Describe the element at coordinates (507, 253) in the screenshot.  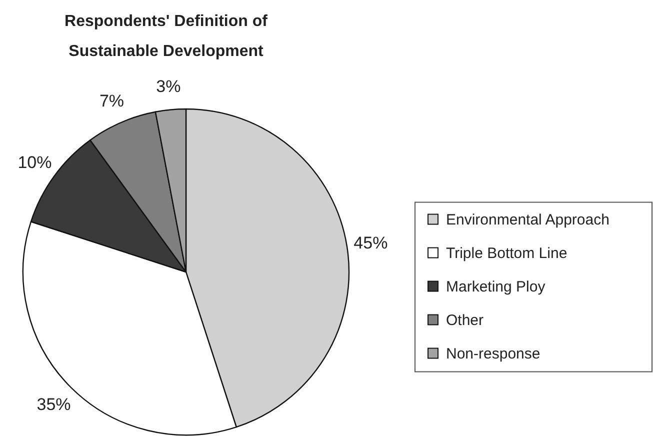
I see `legend-label: Triple Bottom Line` at that location.